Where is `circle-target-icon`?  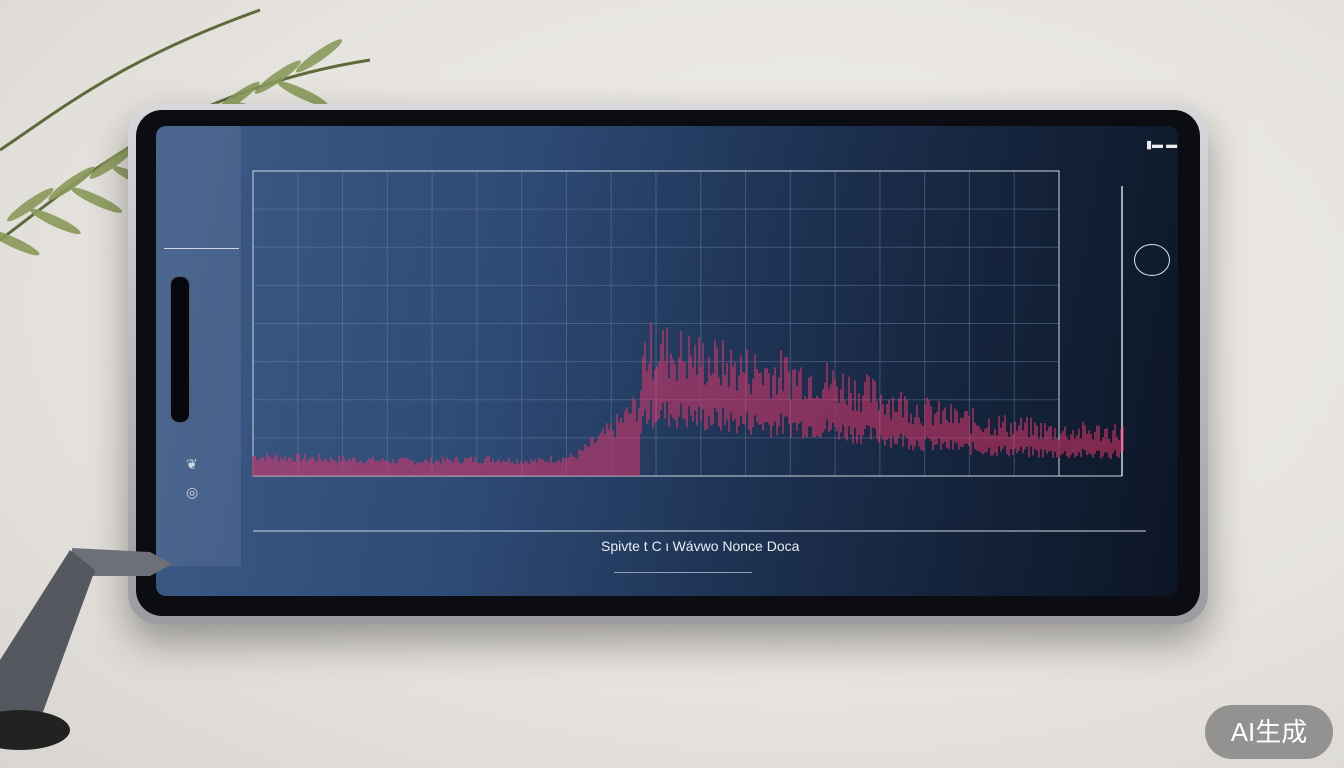
circle-target-icon is located at coordinates (1152, 260).